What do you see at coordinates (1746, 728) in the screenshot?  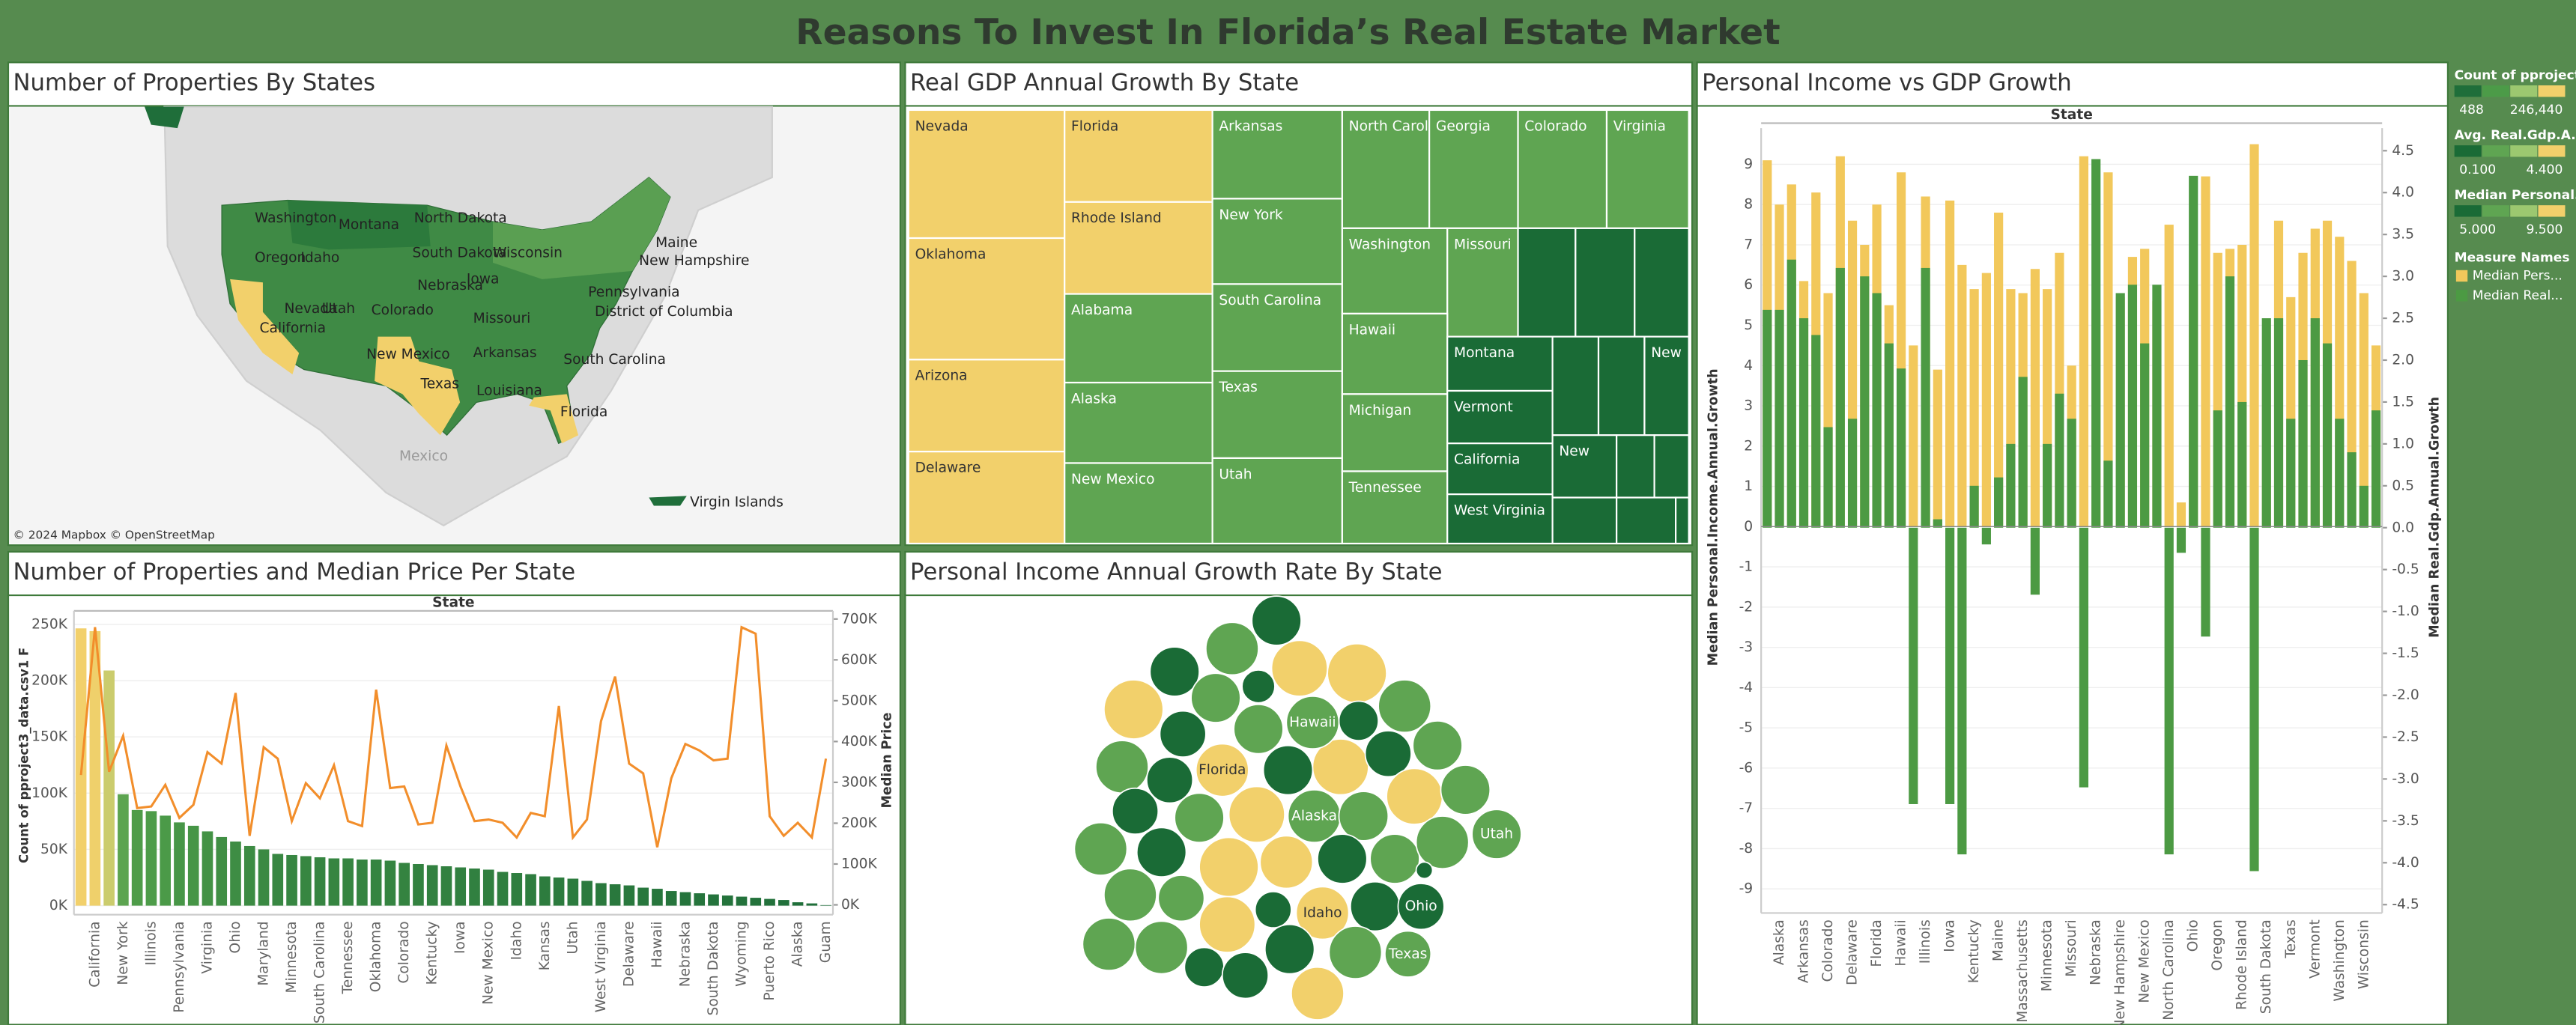 I see `y-tick-label: -5` at bounding box center [1746, 728].